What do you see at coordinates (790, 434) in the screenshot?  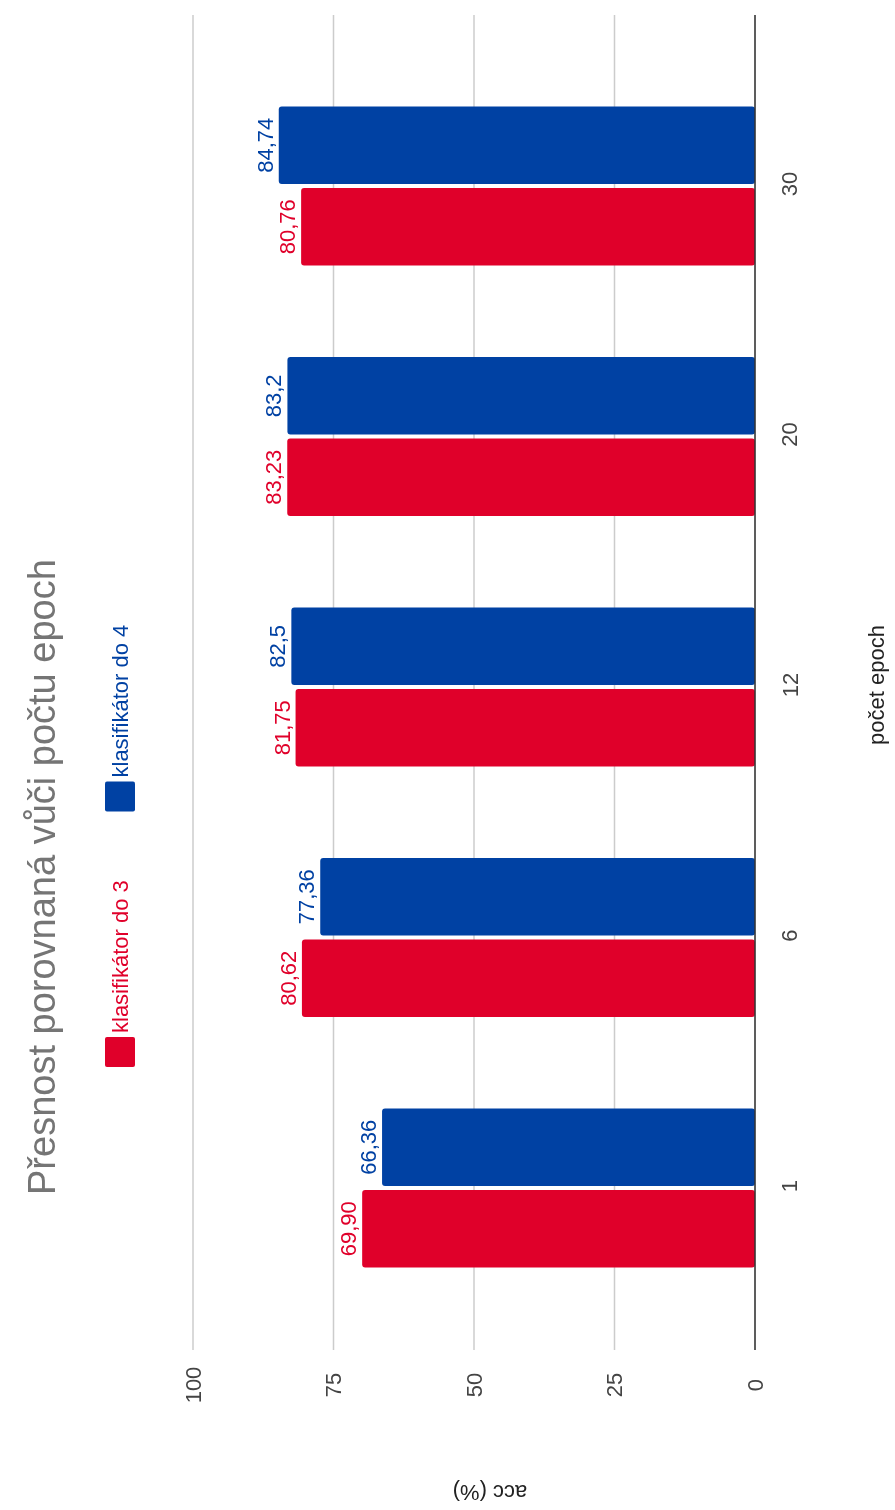 I see `y-tick-label: 20` at bounding box center [790, 434].